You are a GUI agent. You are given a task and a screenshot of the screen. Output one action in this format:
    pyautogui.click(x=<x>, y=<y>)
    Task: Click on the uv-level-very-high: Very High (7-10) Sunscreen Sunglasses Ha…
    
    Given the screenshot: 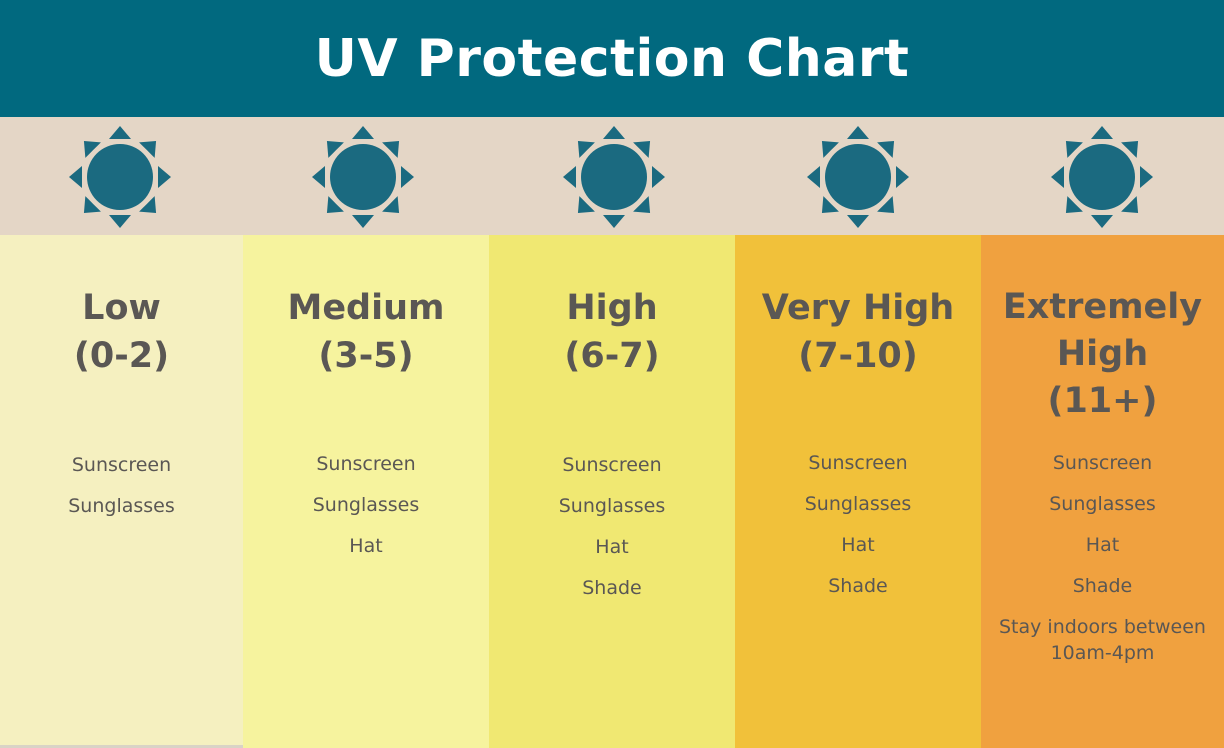 What is the action you would take?
    pyautogui.click(x=858, y=491)
    